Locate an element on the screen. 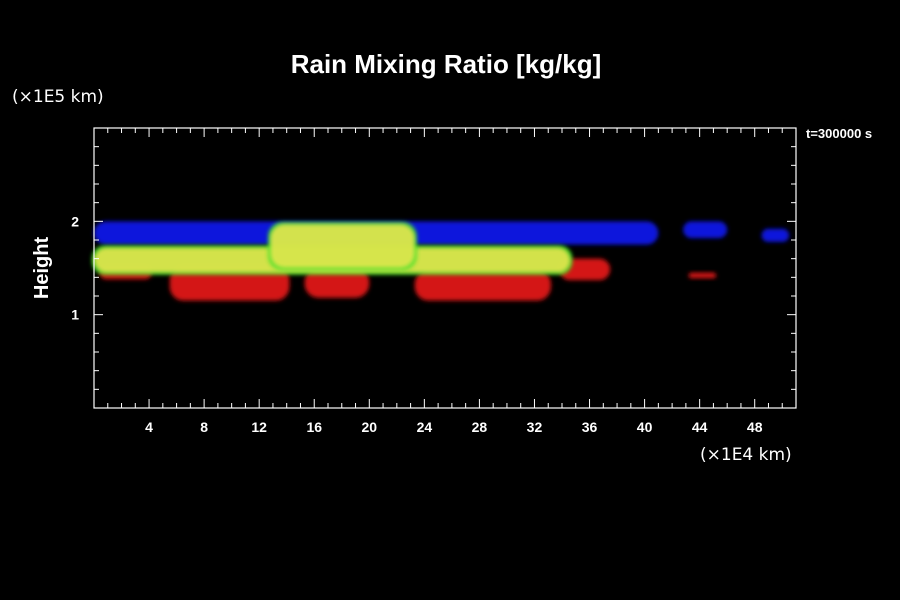  y-tick-label: 2 is located at coordinates (75, 221).